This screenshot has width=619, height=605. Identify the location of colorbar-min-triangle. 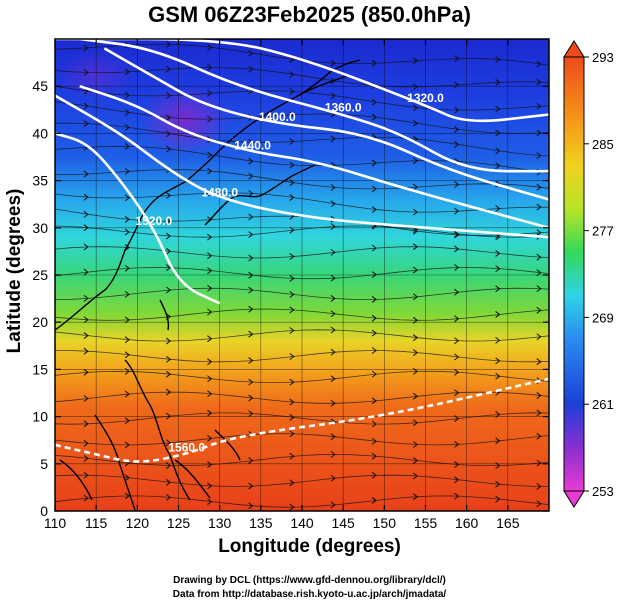
(574, 499).